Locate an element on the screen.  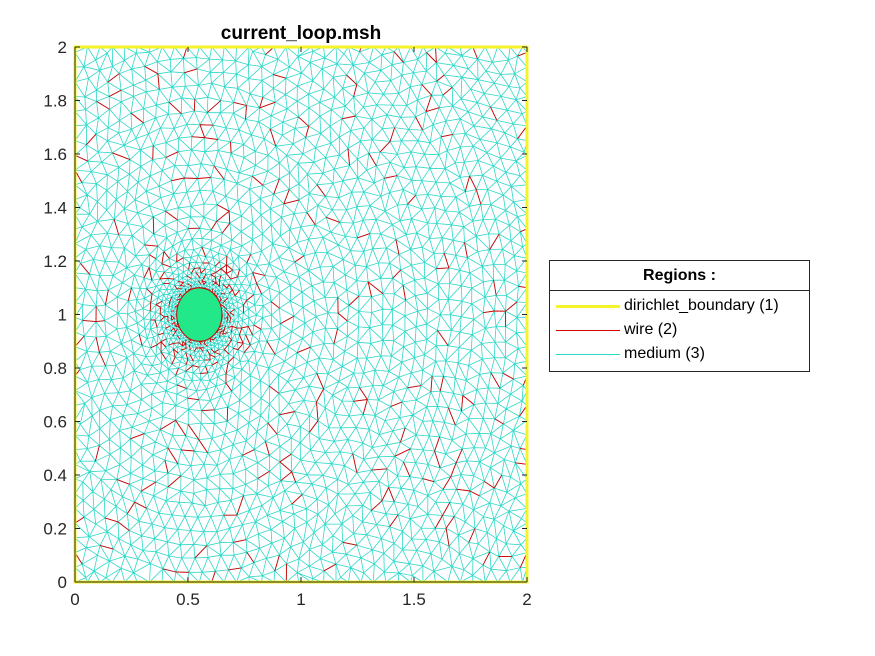
legend-label-medium: medium (3) is located at coordinates (664, 353).